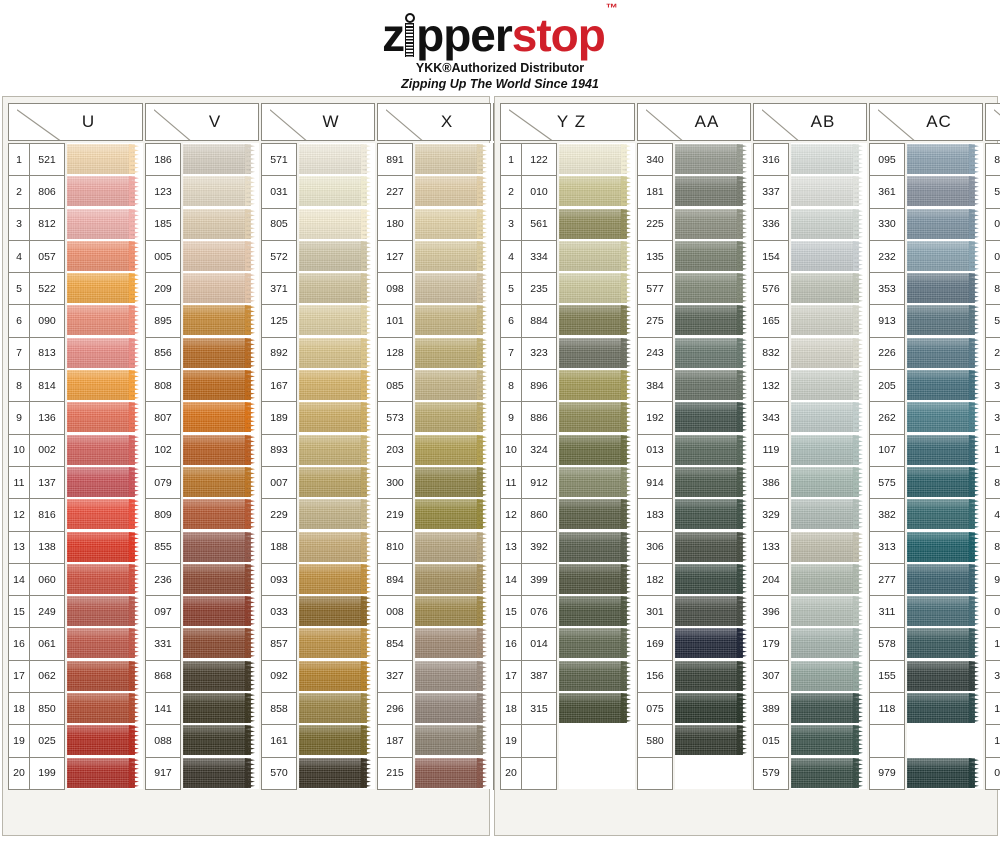 The height and width of the screenshot is (849, 1000). I want to click on table-row: 18 315, so click(567, 709).